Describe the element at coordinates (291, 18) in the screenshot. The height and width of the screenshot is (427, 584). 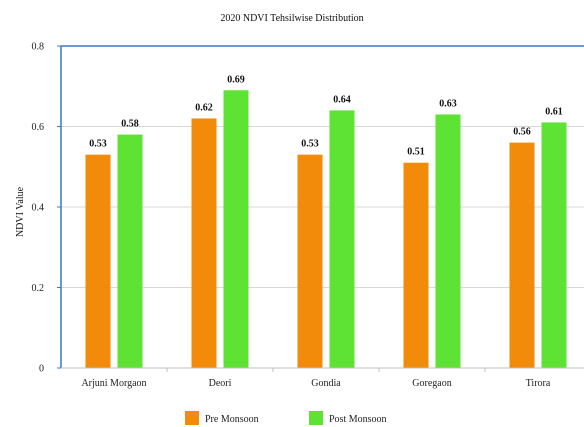
I see `chart-title: 2020 NDVI Tehsilwise Distribution` at that location.